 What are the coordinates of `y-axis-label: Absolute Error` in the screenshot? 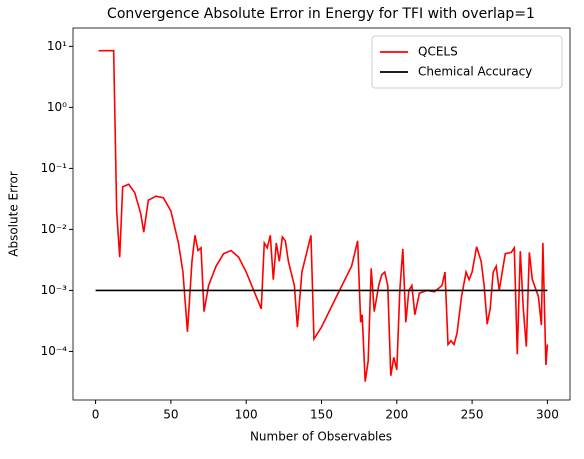 It's located at (14, 214).